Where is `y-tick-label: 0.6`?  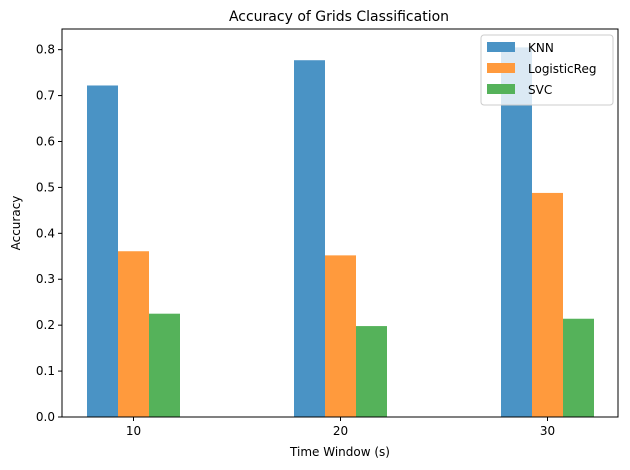 y-tick-label: 0.6 is located at coordinates (45, 141).